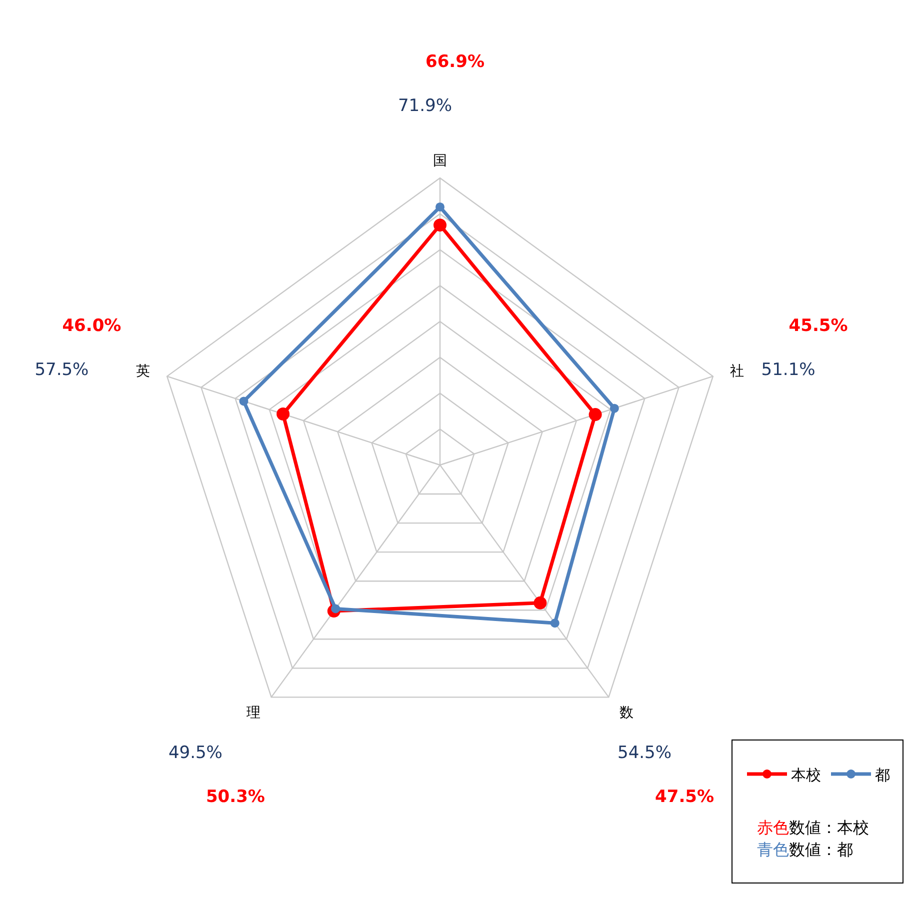  Describe the element at coordinates (805, 849) in the screenshot. I see `text: 青色数値：都` at that location.